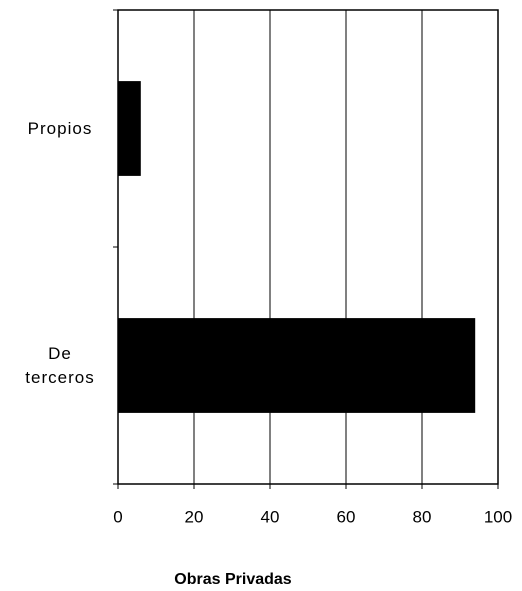  Describe the element at coordinates (233, 579) in the screenshot. I see `x-axis-title: Obras Privadas` at that location.